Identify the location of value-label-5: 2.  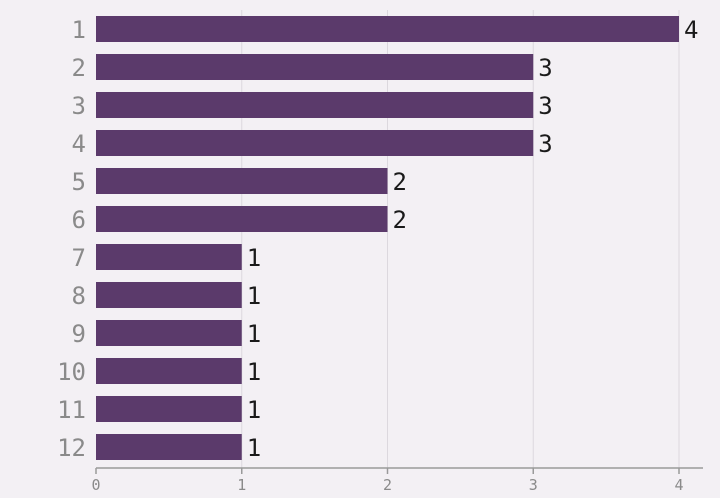
(400, 182).